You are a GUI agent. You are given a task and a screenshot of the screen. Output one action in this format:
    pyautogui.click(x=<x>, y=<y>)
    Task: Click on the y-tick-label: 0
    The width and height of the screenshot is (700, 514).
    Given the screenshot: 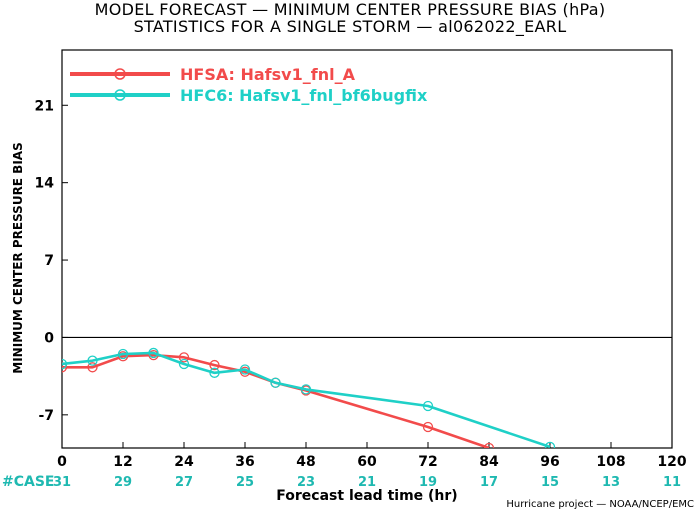 What is the action you would take?
    pyautogui.click(x=49, y=338)
    